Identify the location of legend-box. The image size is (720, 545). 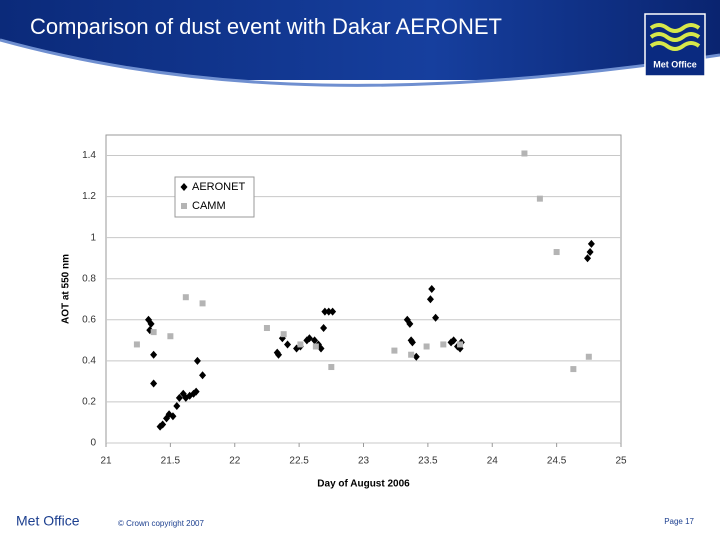
(214, 197).